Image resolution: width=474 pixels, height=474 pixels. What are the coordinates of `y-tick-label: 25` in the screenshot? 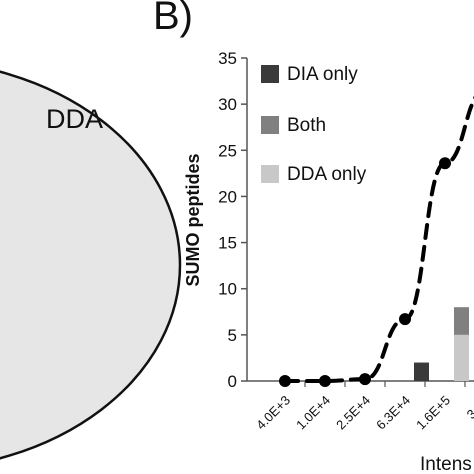 It's located at (227, 150).